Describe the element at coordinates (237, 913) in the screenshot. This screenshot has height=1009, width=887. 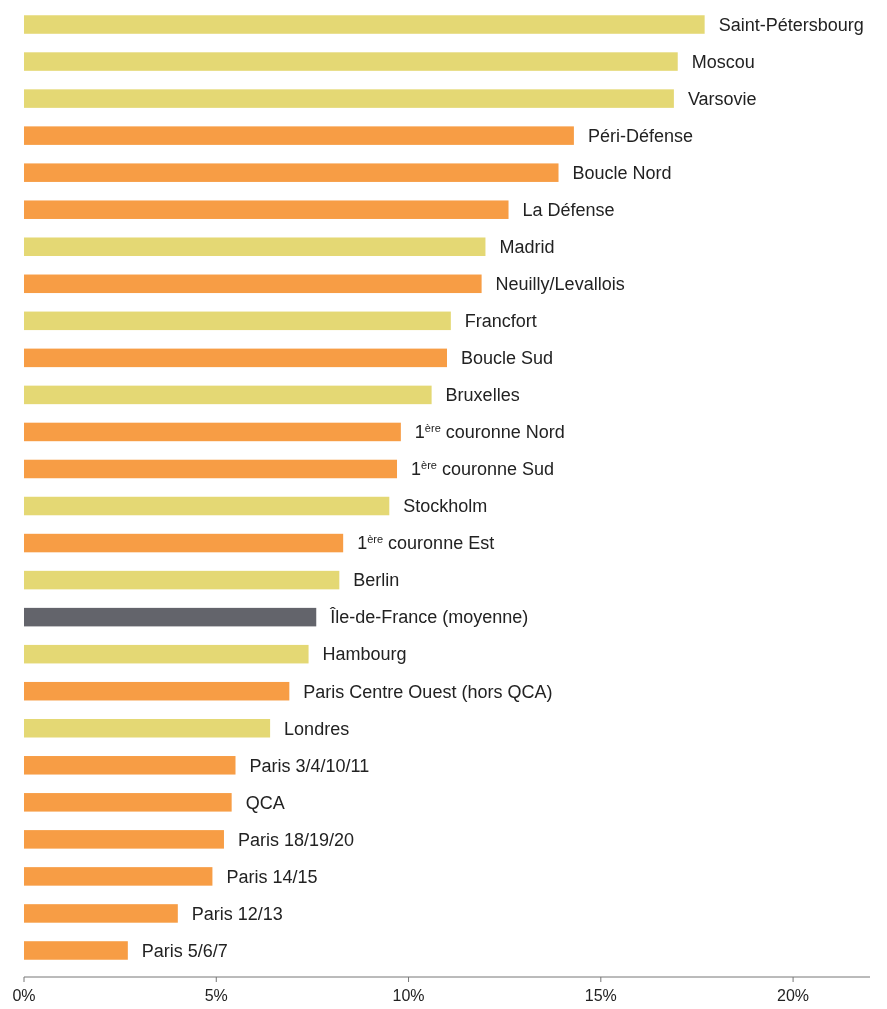
I see `y-tick-label: Paris 12/13` at that location.